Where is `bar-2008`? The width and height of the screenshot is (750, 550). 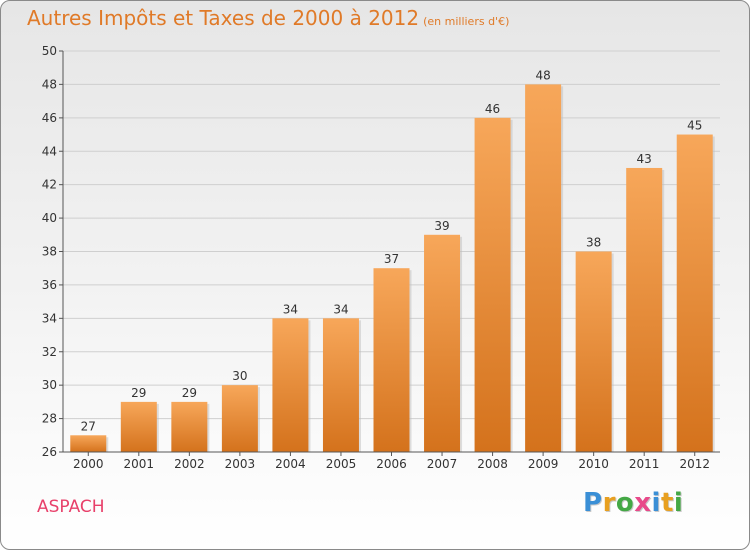
bar-2008 is located at coordinates (492, 284).